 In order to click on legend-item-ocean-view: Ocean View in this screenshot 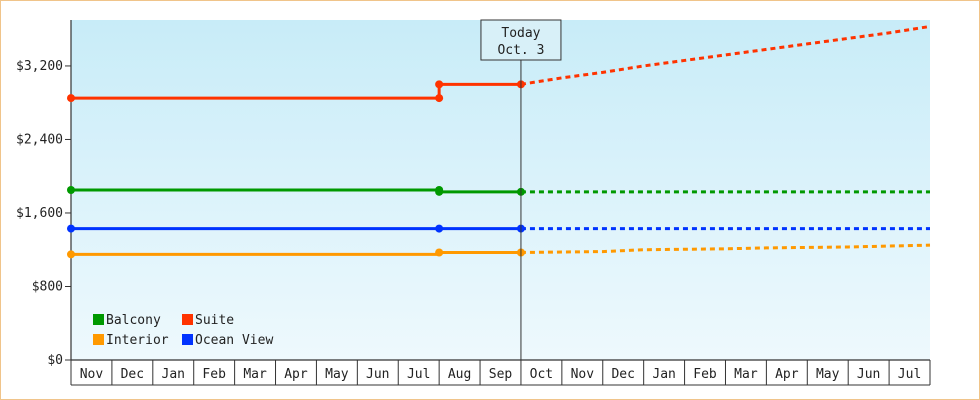, I will do `click(227, 340)`.